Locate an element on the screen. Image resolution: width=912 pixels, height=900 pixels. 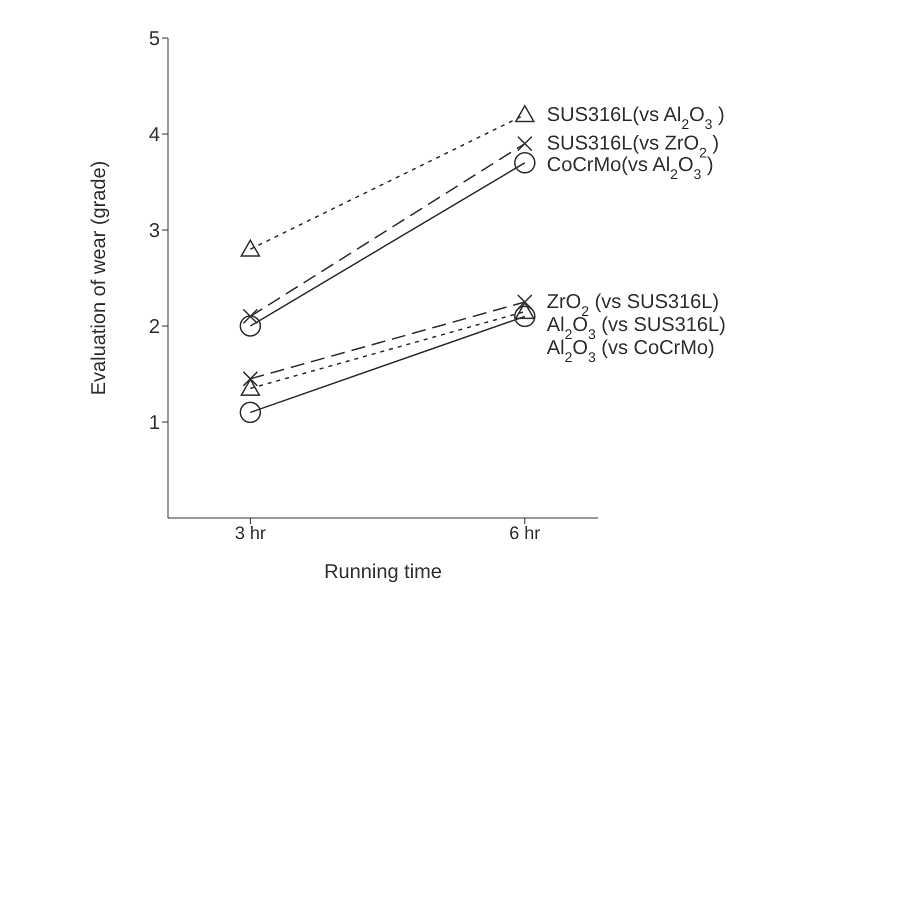
y-tick-label: 3 is located at coordinates (154, 231).